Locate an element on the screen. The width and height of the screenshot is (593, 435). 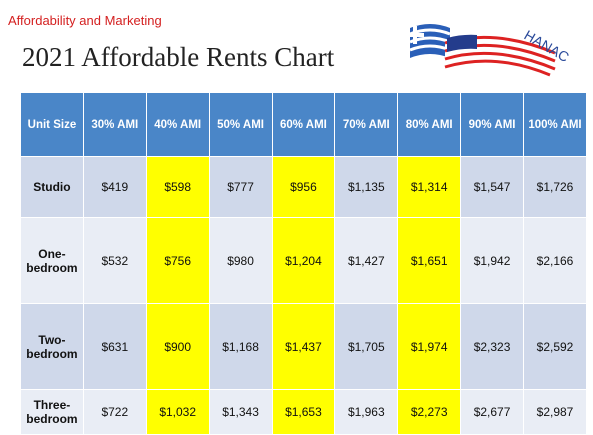
rent-cell: $1,427 is located at coordinates (366, 260).